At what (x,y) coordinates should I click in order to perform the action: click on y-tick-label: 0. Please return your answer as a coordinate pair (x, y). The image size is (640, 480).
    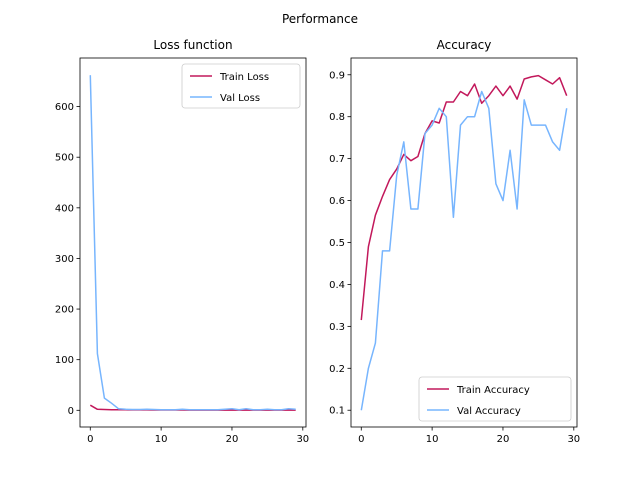
    Looking at the image, I should click on (71, 411).